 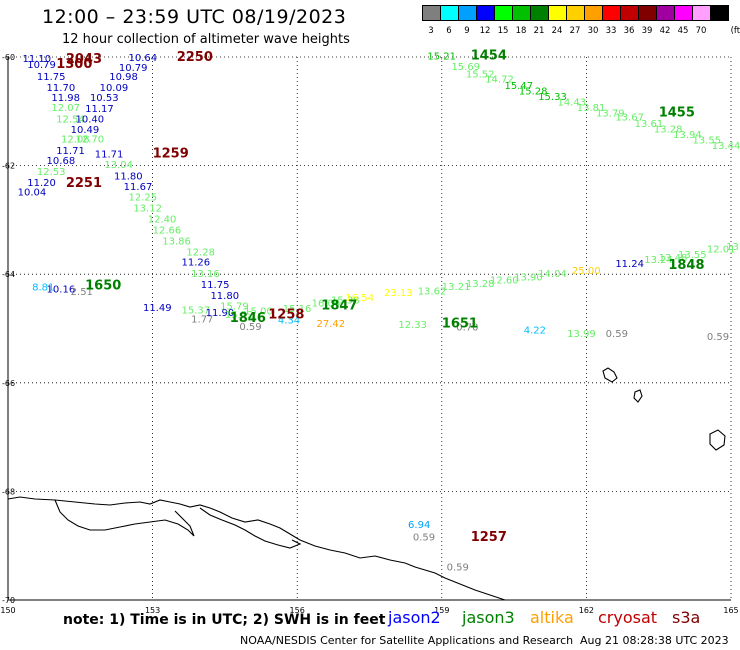 What do you see at coordinates (104, 98) in the screenshot?
I see `swh-value: 10.53` at bounding box center [104, 98].